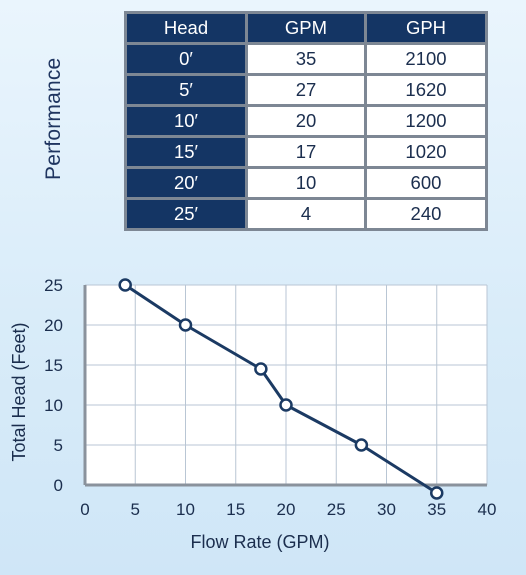  Describe the element at coordinates (426, 183) in the screenshot. I see `cell-gph: 600` at that location.